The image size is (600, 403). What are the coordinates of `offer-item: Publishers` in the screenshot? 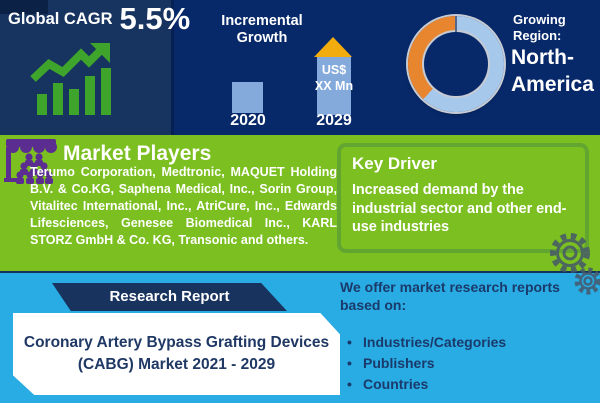 It's located at (426, 363).